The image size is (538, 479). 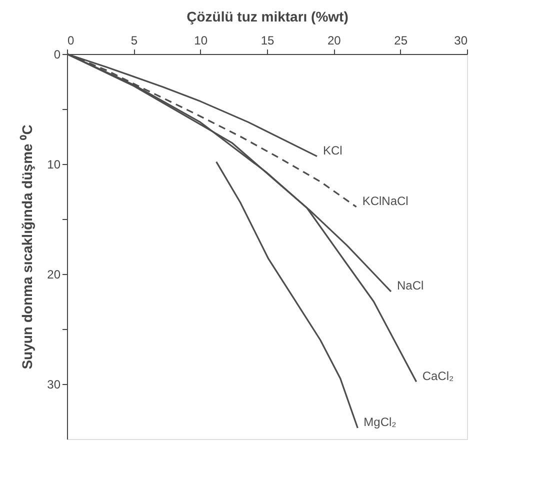 What do you see at coordinates (334, 41) in the screenshot?
I see `x-tick-label: 20` at bounding box center [334, 41].